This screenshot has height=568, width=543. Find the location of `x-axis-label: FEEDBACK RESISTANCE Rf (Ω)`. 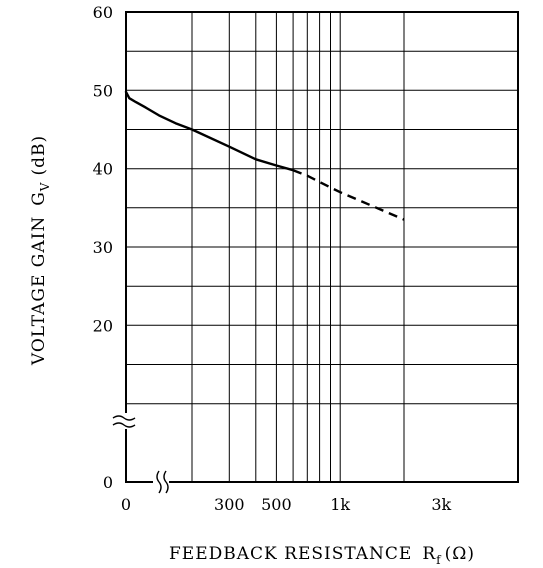

x-axis-label: FEEDBACK RESISTANCE Rf (Ω) is located at coordinates (322, 555).